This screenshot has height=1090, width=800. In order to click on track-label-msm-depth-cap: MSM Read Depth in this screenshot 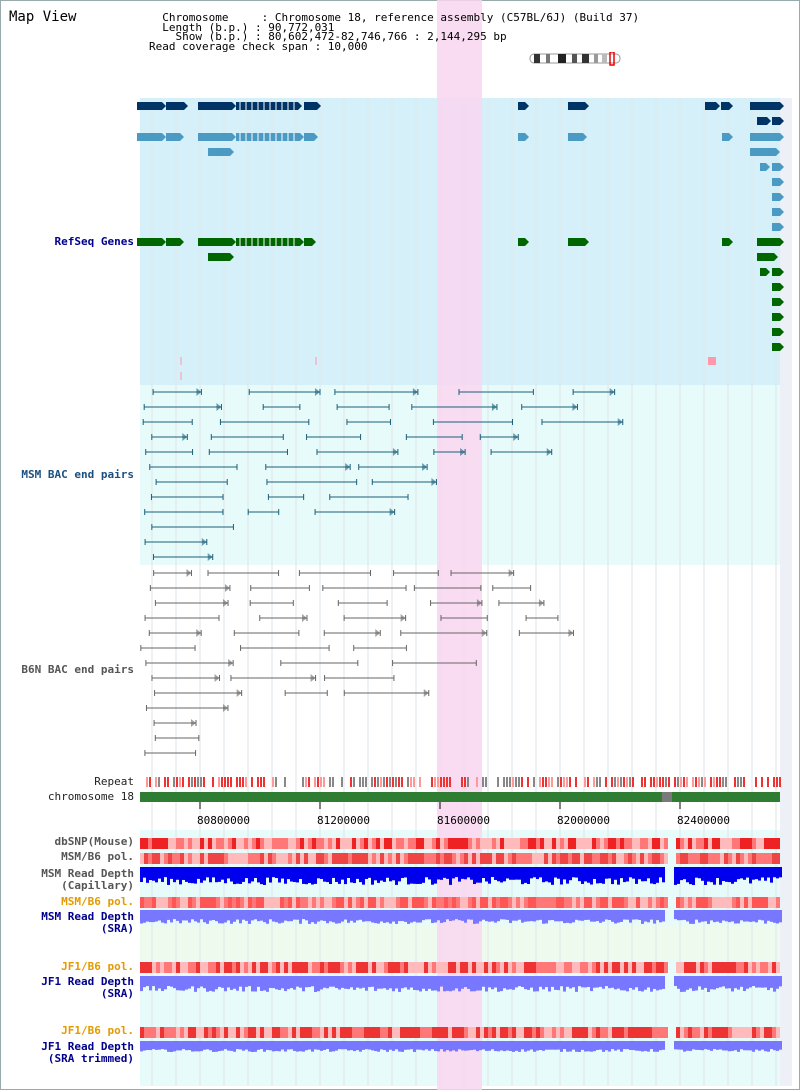, I will do `click(87, 873)`.